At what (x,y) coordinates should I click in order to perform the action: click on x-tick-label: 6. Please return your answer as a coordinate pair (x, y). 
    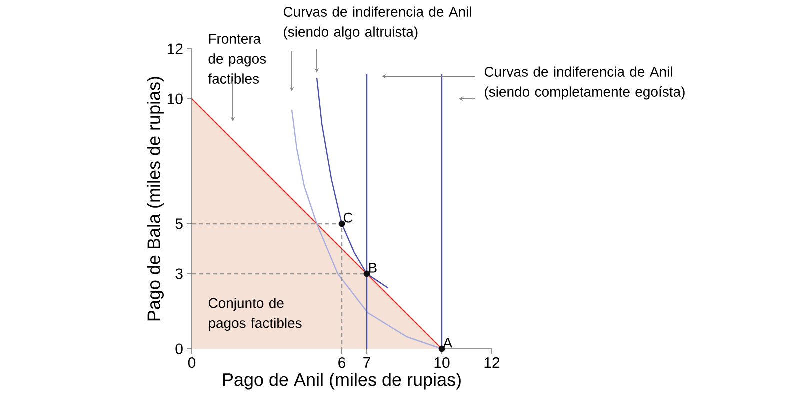
    Looking at the image, I should click on (342, 363).